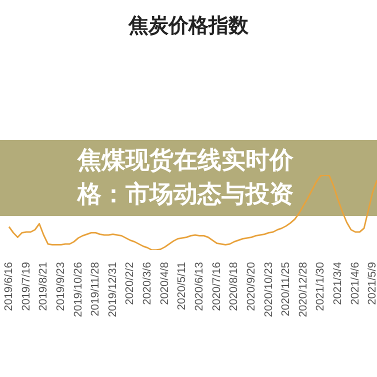 The width and height of the screenshot is (377, 377). Describe the element at coordinates (148, 283) in the screenshot. I see `x-tick-label: 2020/3/6` at that location.